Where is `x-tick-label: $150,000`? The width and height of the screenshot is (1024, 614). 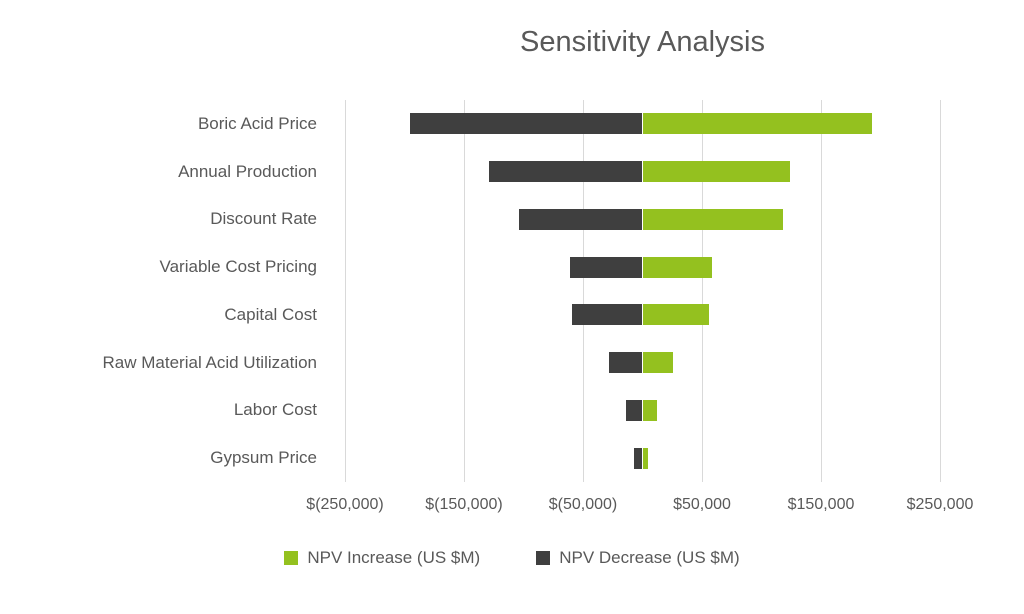
x-tick-label: $150,000 is located at coordinates (821, 504).